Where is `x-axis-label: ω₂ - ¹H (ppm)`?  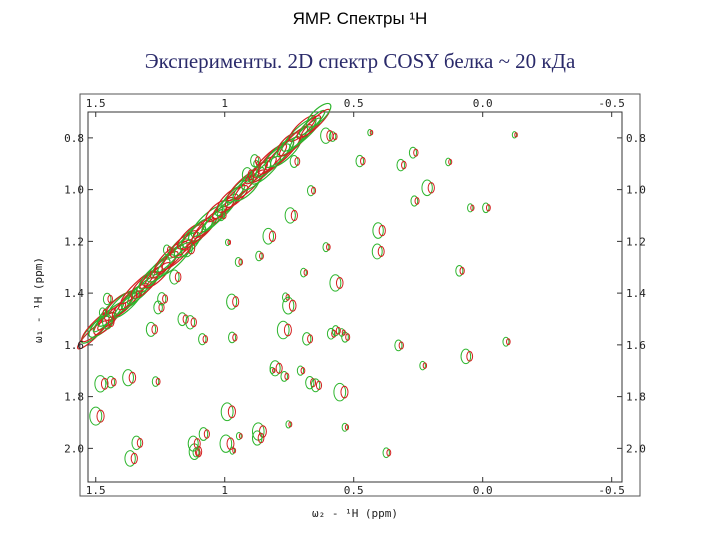 x-axis-label: ω₂ - ¹H (ppm) is located at coordinates (355, 513).